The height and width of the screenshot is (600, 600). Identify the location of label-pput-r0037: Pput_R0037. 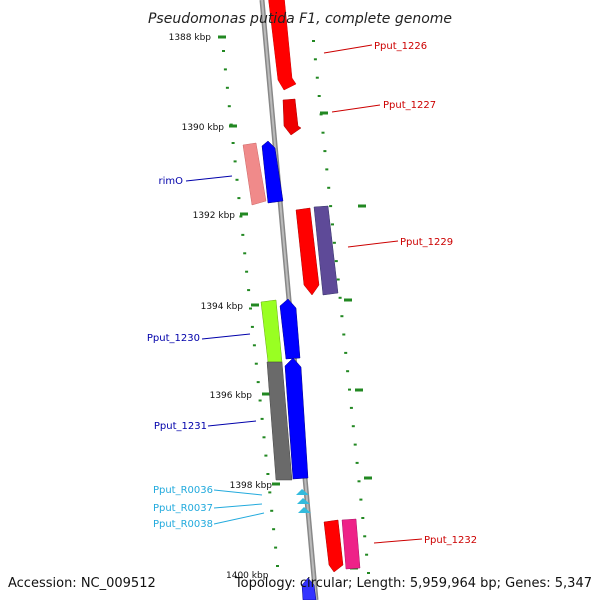
(183, 508).